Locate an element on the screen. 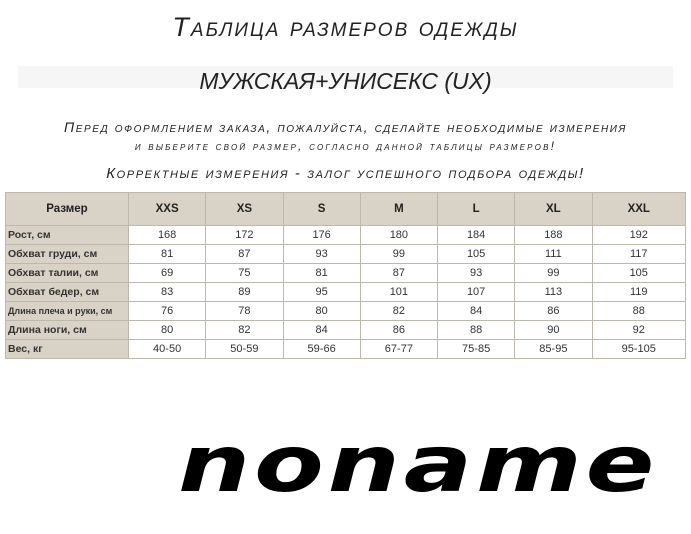 Image resolution: width=691 pixels, height=534 pixels. table-cell: 78 is located at coordinates (244, 311).